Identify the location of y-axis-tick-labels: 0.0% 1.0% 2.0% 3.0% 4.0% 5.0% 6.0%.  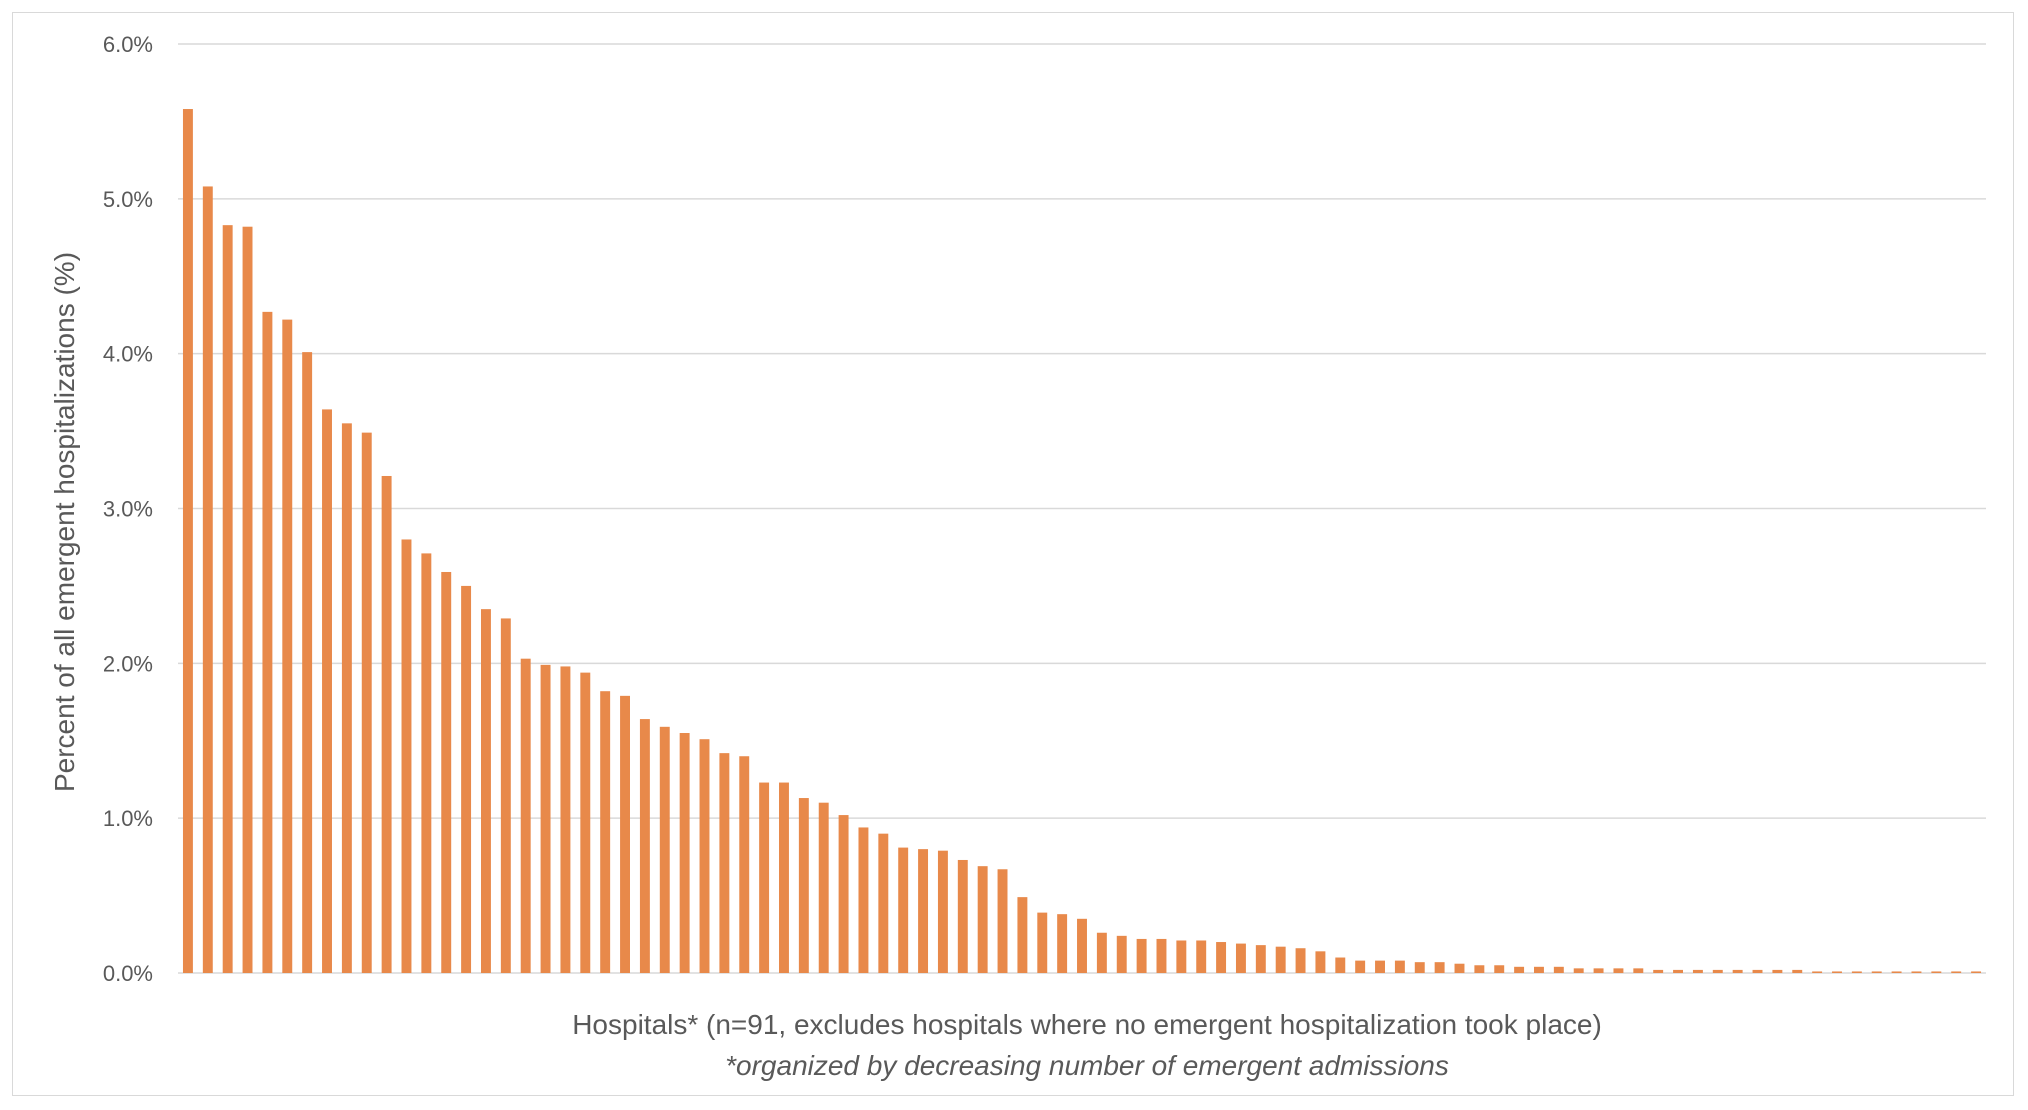
(128, 509).